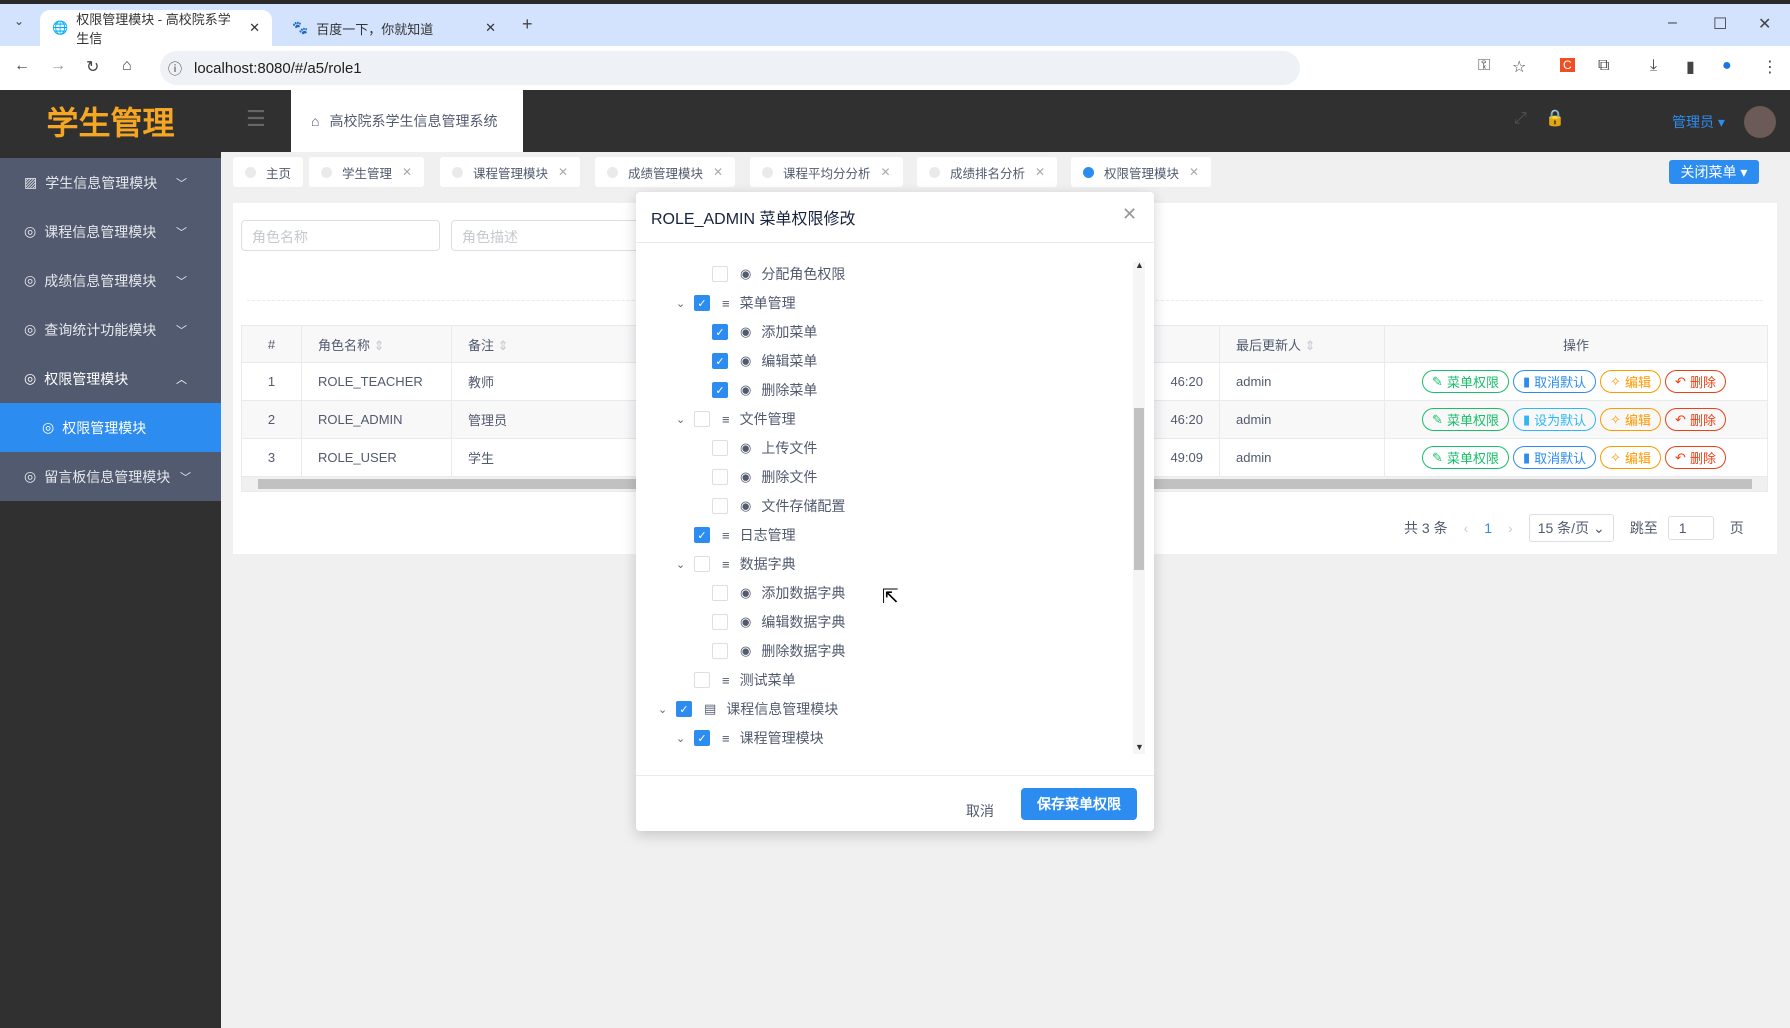 This screenshot has width=1790, height=1028. I want to click on role-name-input: 角色名称, so click(340, 235).